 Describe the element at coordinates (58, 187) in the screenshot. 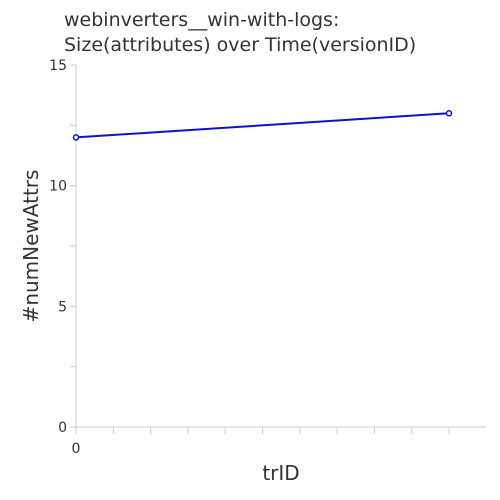

I see `y-tick-label: 10` at that location.